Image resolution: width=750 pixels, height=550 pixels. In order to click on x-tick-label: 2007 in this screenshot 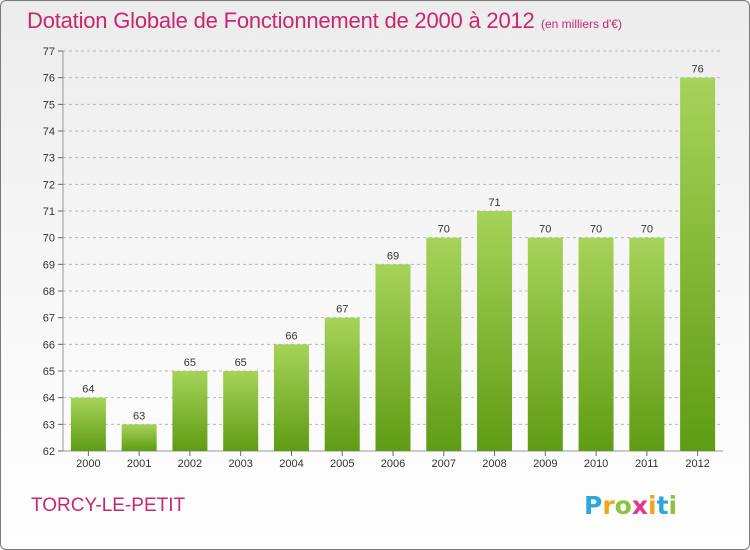, I will do `click(444, 464)`.